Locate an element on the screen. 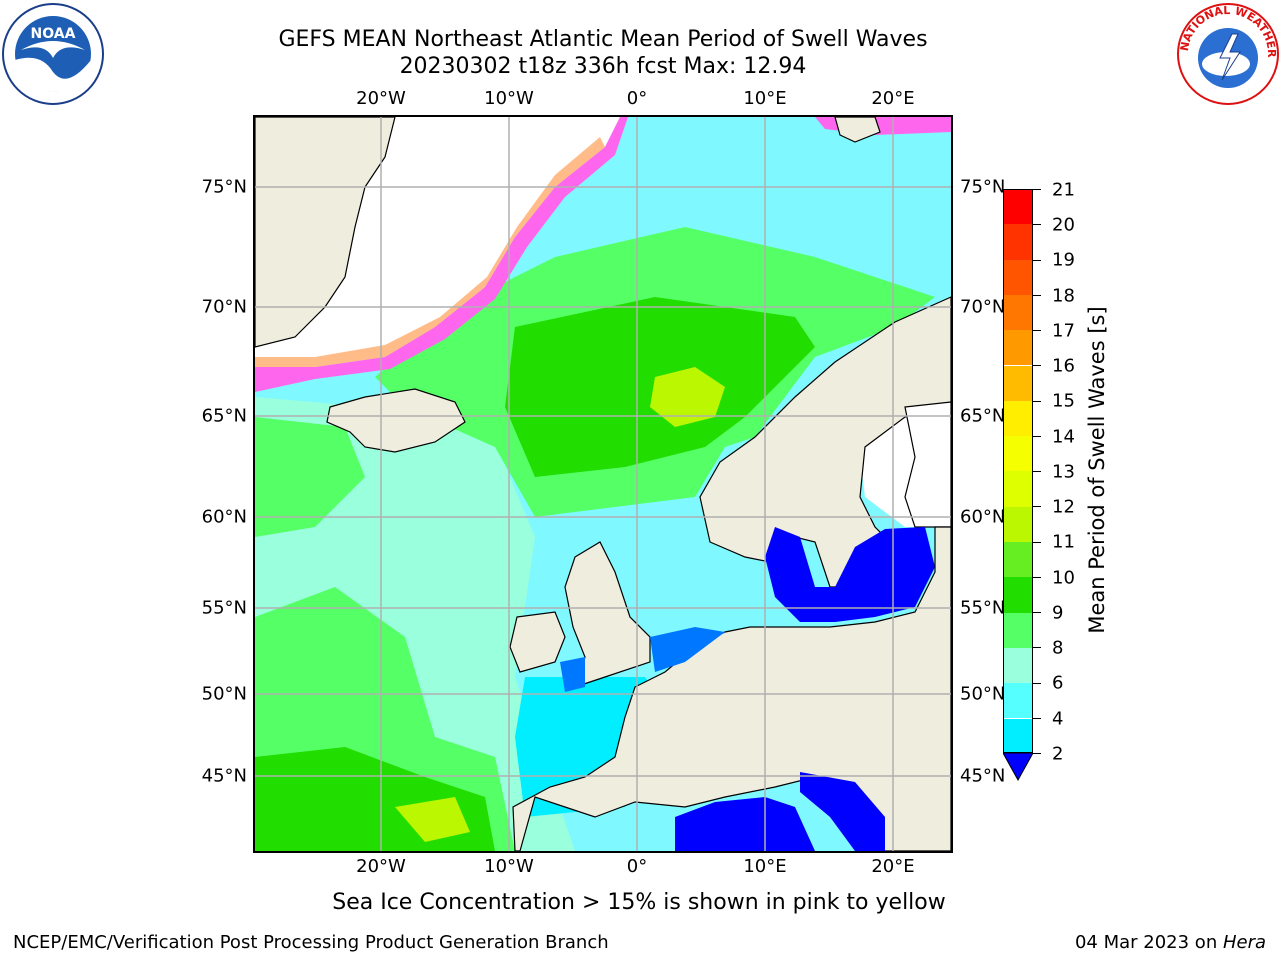 The width and height of the screenshot is (1280, 960). footer-date: 04 Mar 2023 on Hera is located at coordinates (1170, 942).